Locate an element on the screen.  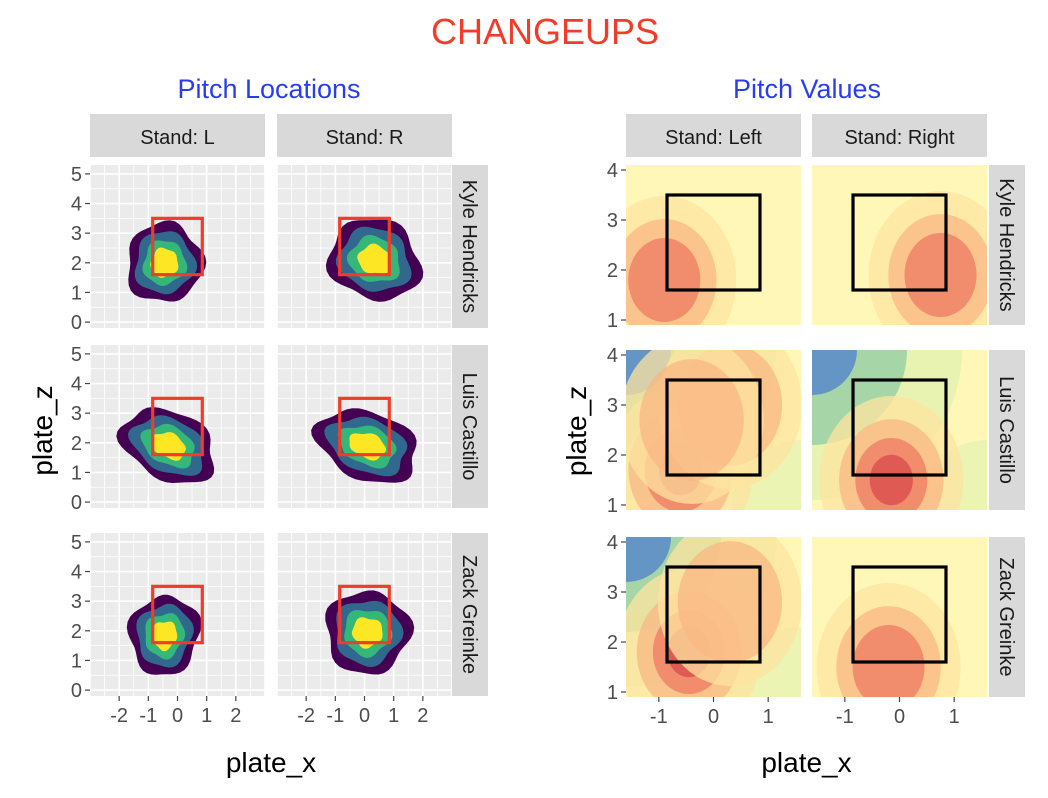
column-strip-label: Stand: R is located at coordinates (365, 138).